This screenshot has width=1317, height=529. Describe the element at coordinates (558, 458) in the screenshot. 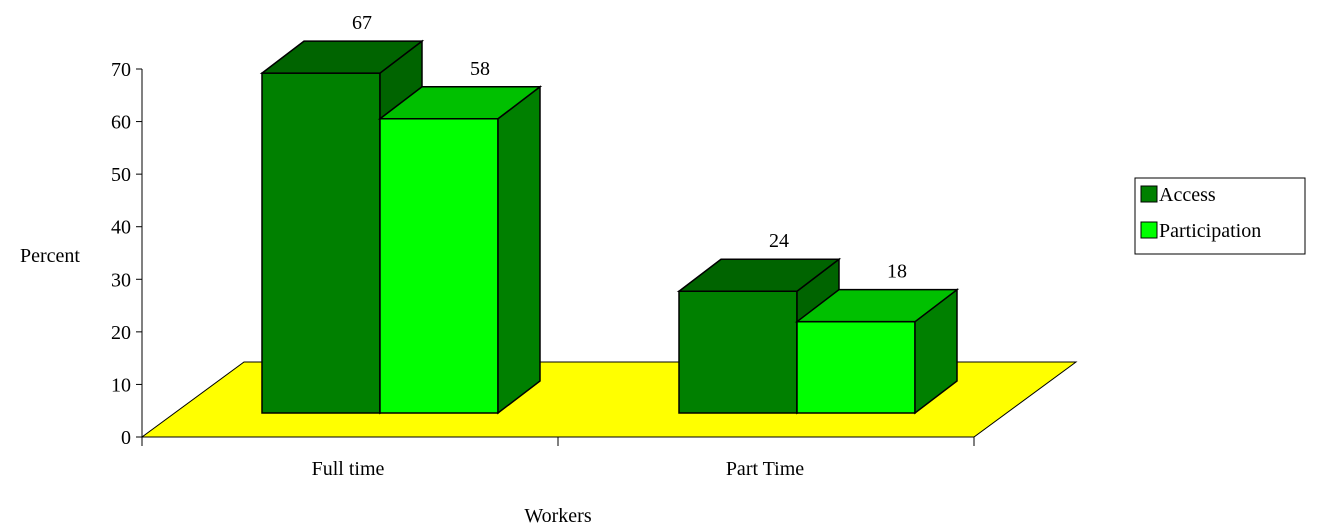

I see `x-tick-labels: Full time Part Time` at that location.